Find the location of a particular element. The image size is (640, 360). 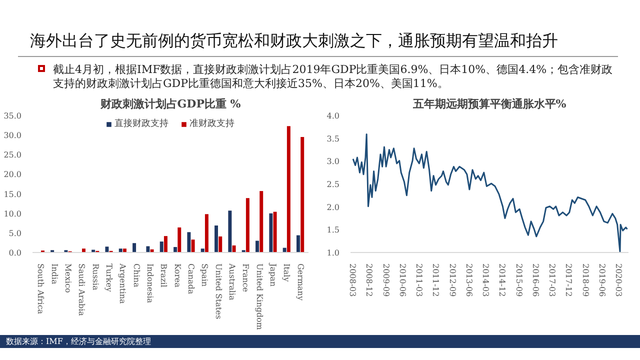

x-tick-label: South Africa is located at coordinates (41, 289).